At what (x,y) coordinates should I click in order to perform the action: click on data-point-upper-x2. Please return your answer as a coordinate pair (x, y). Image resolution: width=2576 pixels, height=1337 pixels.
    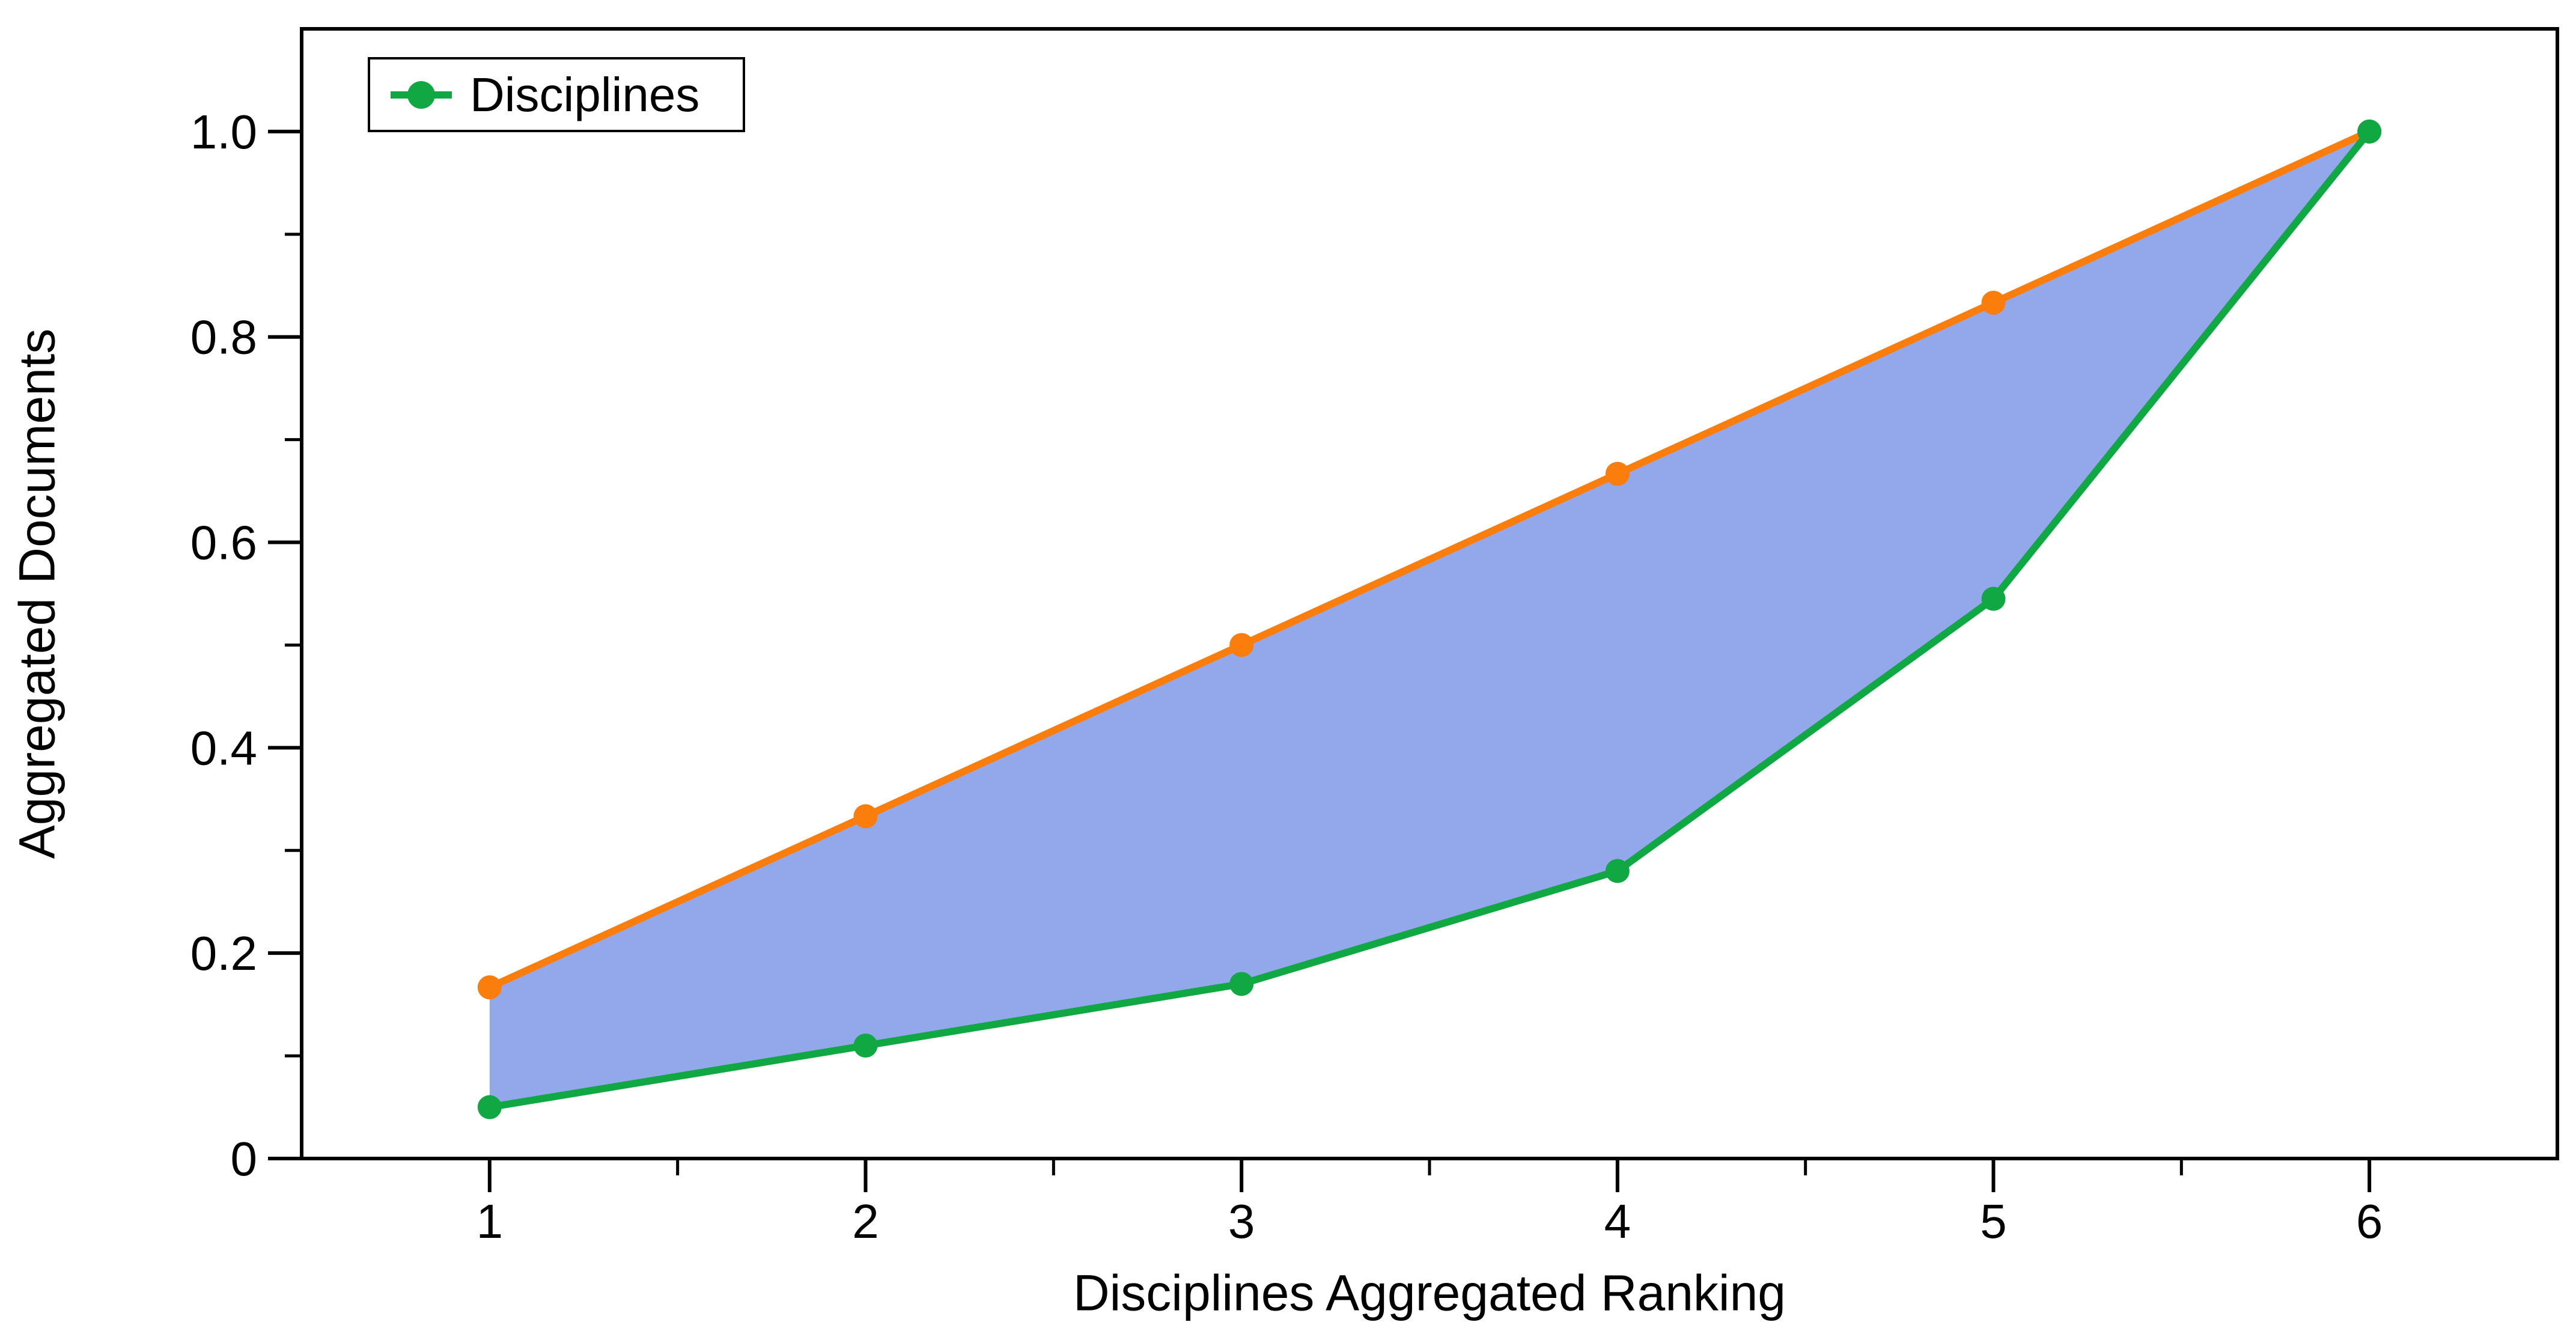
    Looking at the image, I should click on (865, 816).